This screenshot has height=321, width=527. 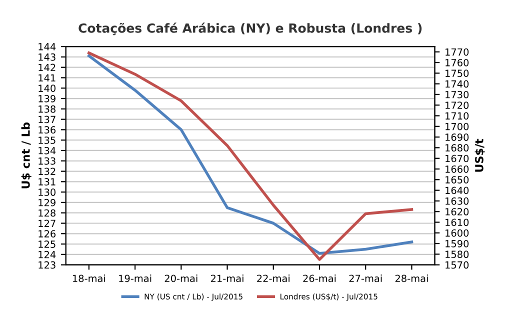 What do you see at coordinates (457, 201) in the screenshot?
I see `y2-tick-label: 1630` at bounding box center [457, 201].